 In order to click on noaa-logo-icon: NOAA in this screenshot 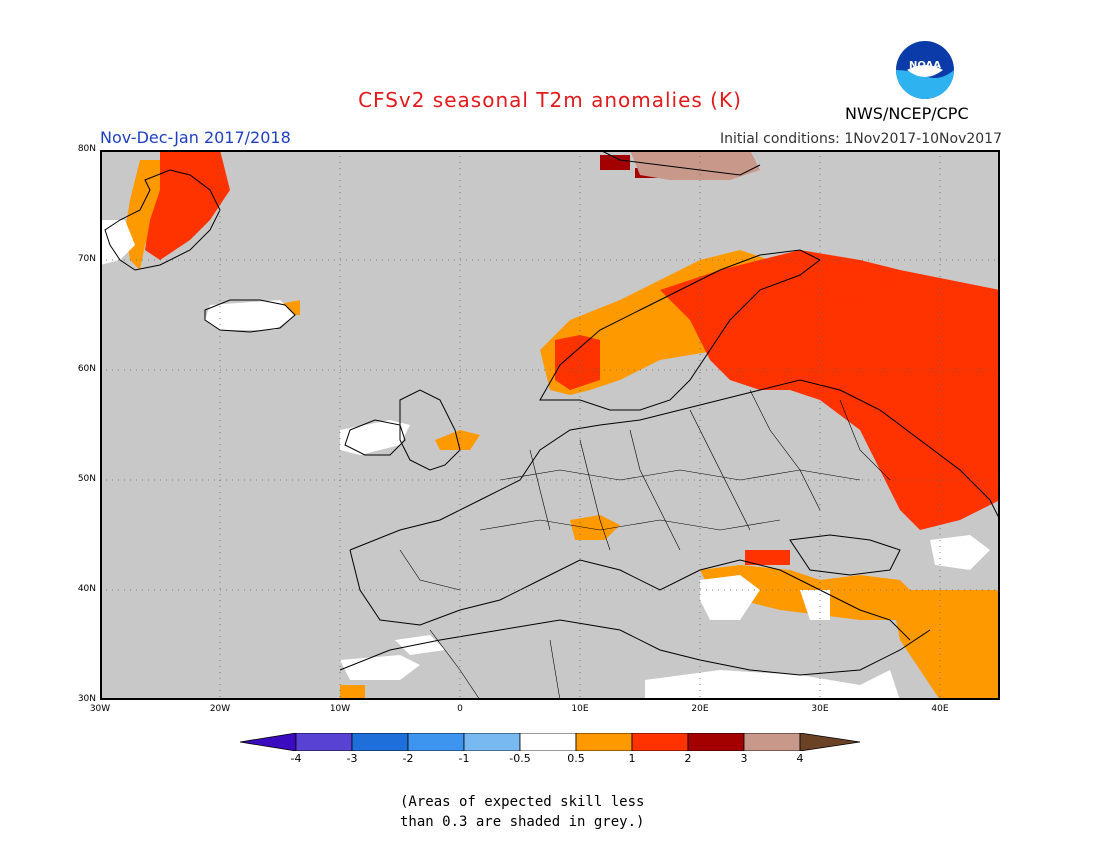, I will do `click(925, 70)`.